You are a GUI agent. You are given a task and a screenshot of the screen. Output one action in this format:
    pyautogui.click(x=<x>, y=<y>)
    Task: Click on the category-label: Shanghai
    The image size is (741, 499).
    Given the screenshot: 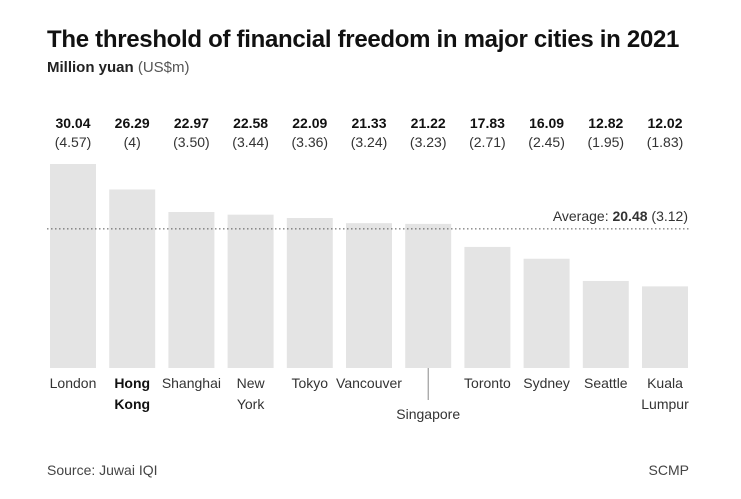 What is the action you would take?
    pyautogui.click(x=191, y=383)
    